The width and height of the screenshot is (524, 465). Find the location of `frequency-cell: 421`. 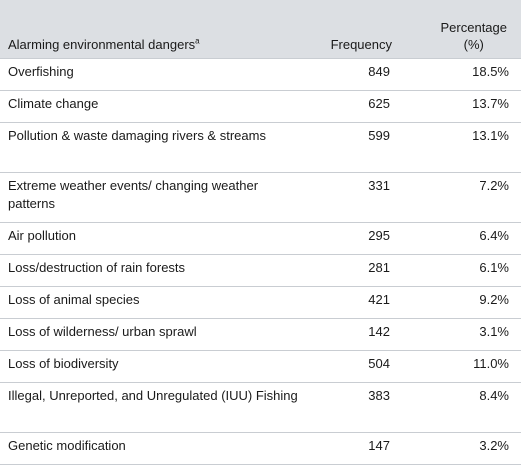

frequency-cell: 421 is located at coordinates (379, 299).